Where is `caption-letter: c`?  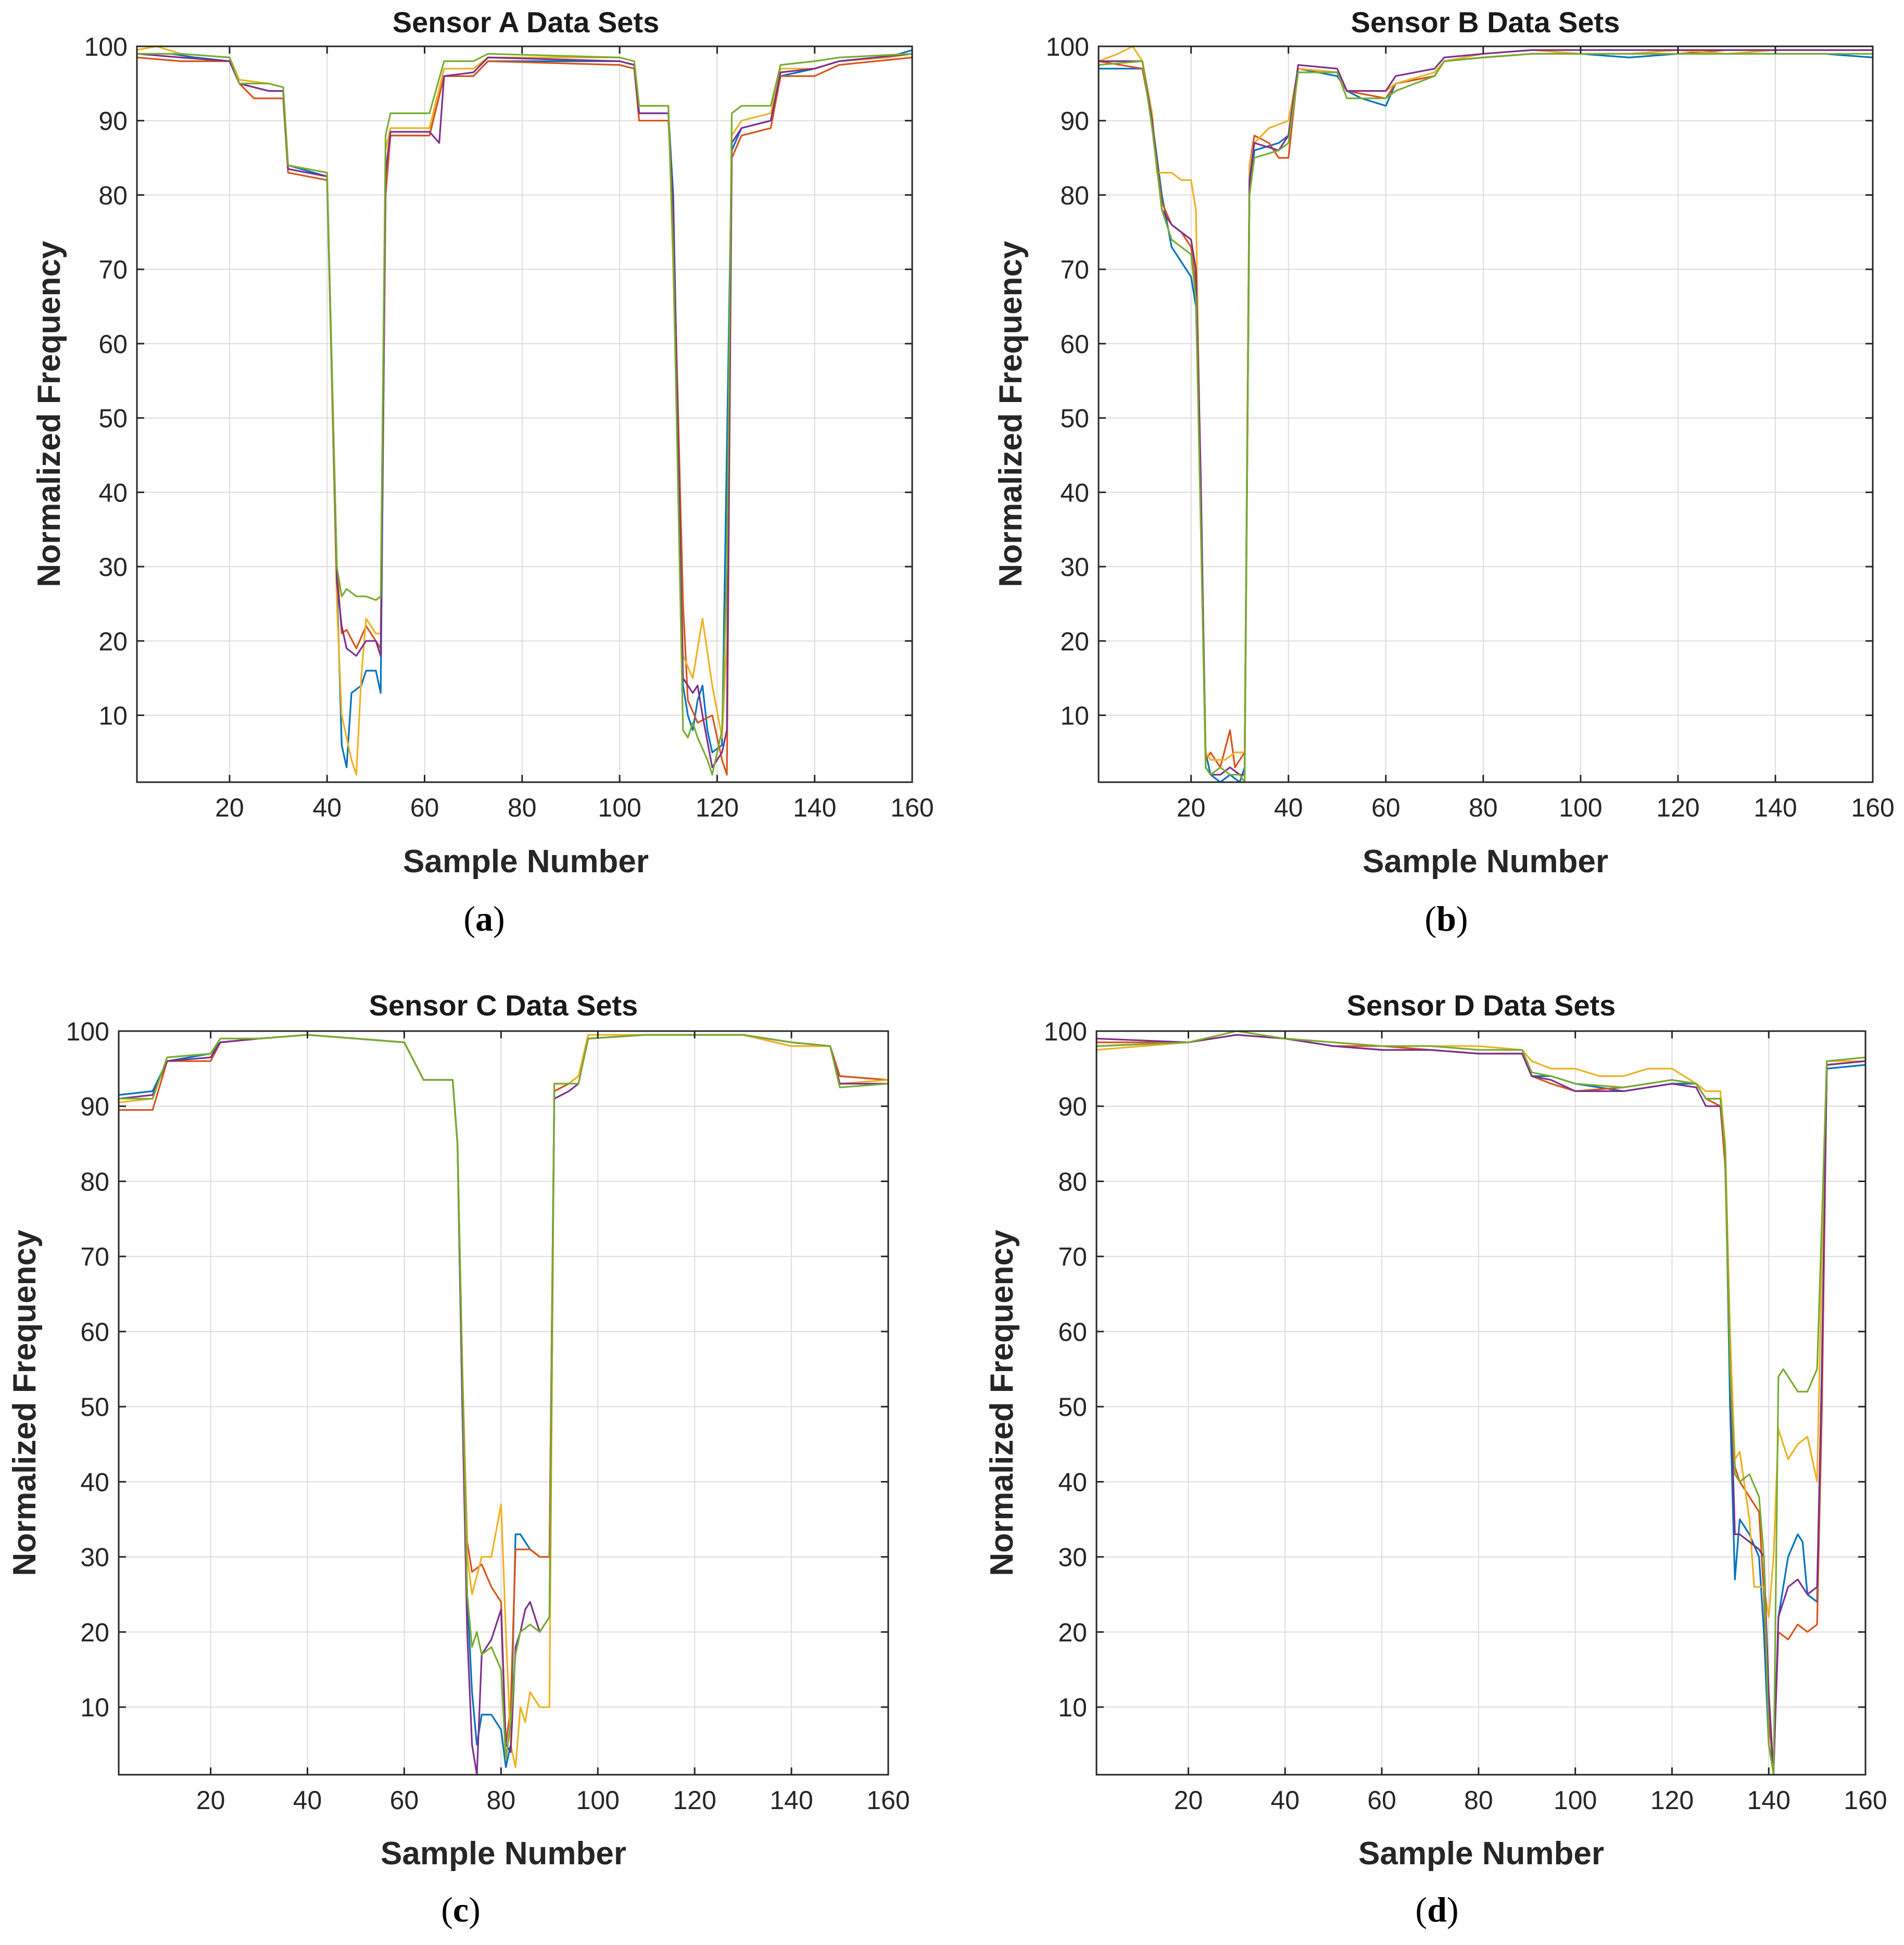 caption-letter: c is located at coordinates (461, 1909).